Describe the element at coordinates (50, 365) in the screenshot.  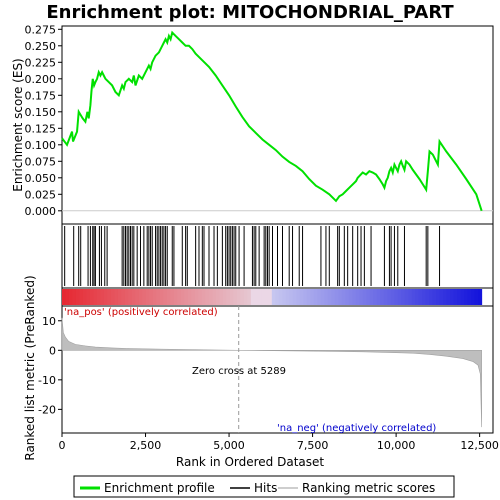
I see `metric-y-axis: 10 0 -10 -20` at that location.